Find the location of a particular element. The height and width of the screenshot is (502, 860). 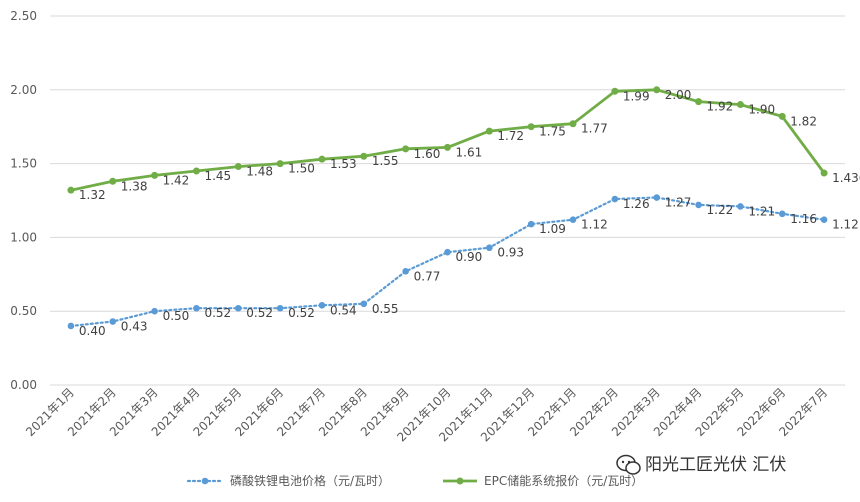

battery-price-label: 0.40 is located at coordinates (92, 331).